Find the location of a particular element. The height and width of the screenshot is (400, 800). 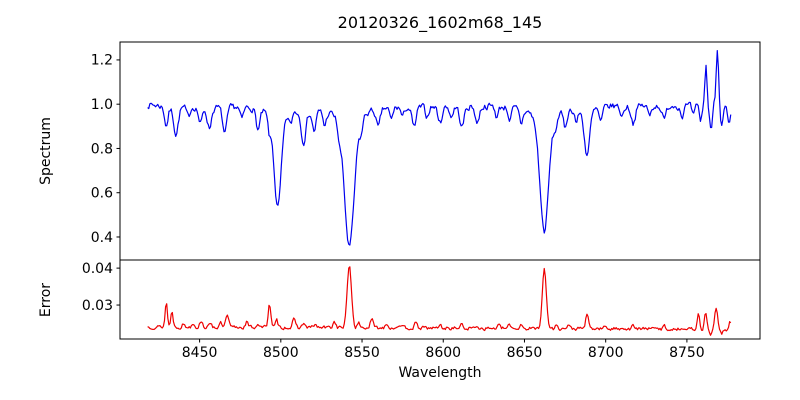

x-tick-label: 8600 is located at coordinates (443, 353).